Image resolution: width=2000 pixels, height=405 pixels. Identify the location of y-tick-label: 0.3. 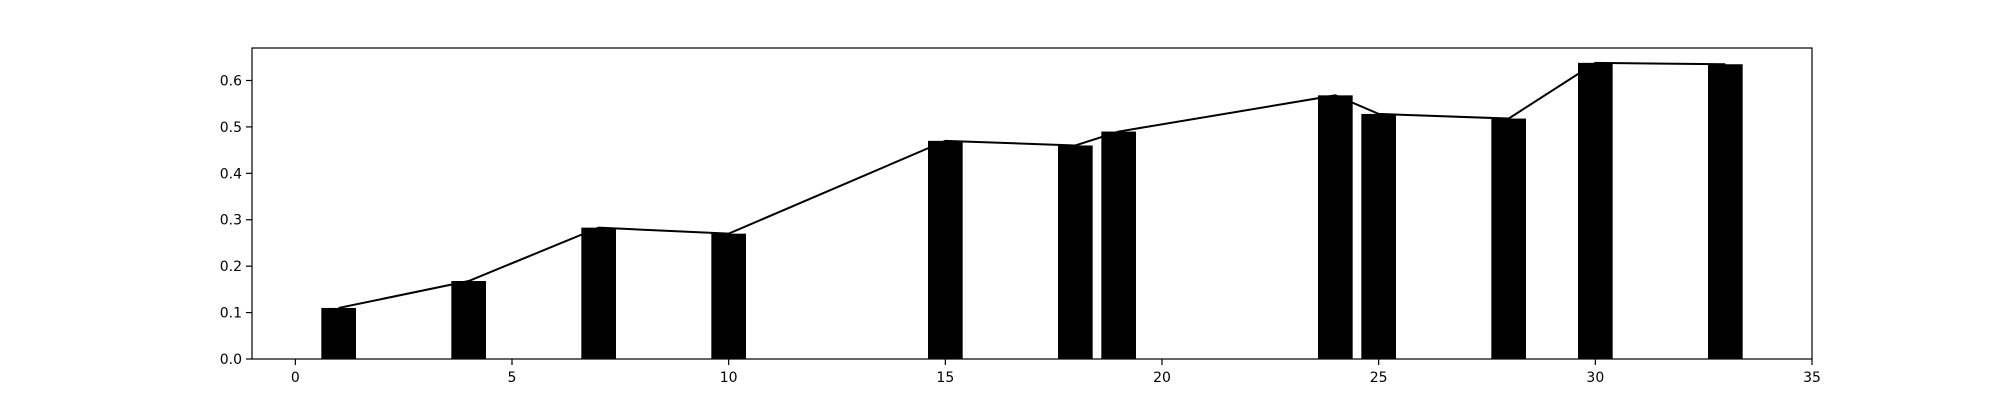
(231, 221).